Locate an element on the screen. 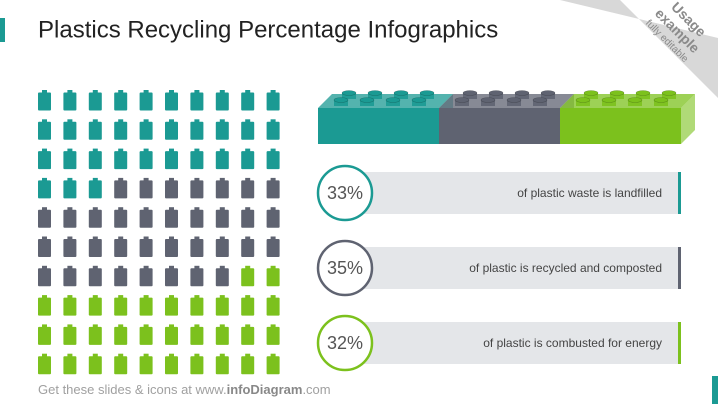 The image size is (718, 404). brick-side is located at coordinates (688, 119).